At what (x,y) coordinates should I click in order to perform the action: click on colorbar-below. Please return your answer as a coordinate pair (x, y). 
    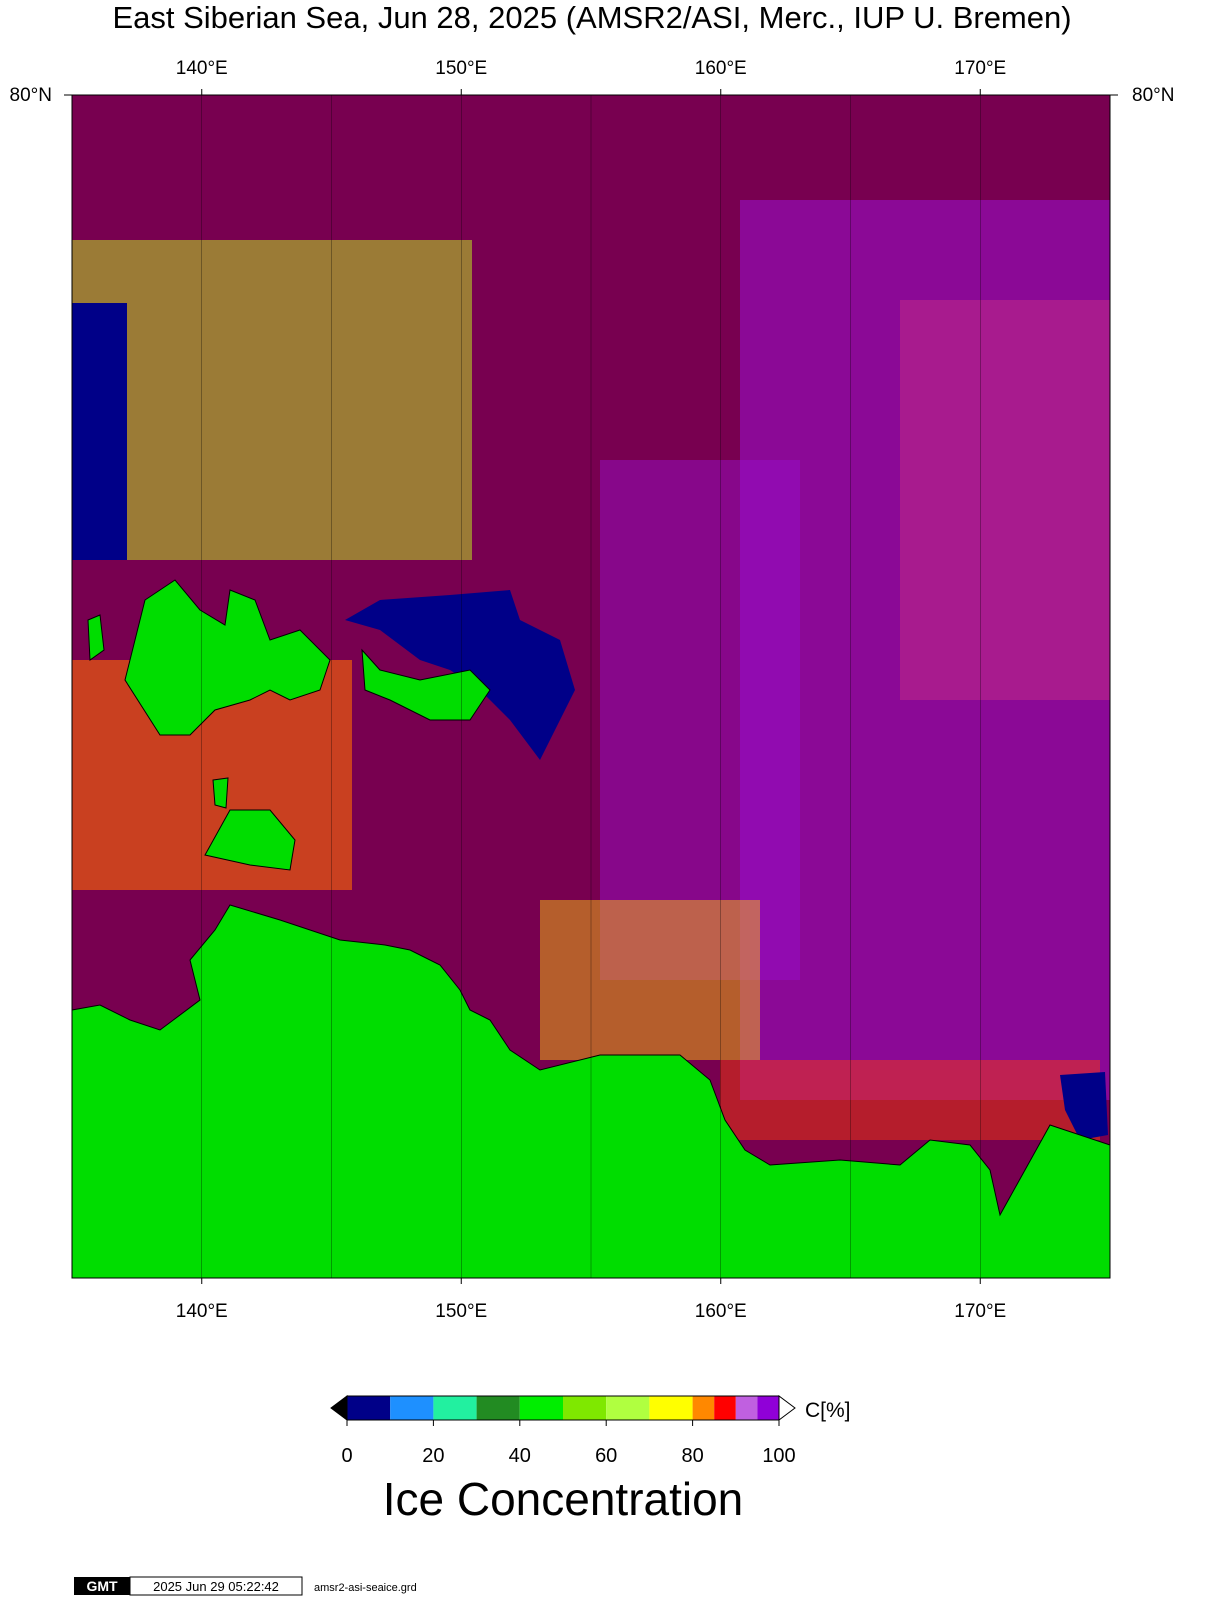
    Looking at the image, I should click on (339, 1408).